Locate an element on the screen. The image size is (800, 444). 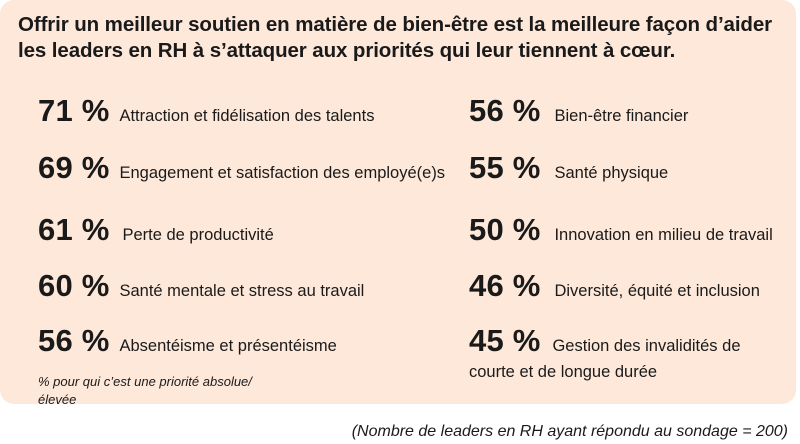
stat-item: 56 % Bien-être financier is located at coordinates (578, 111).